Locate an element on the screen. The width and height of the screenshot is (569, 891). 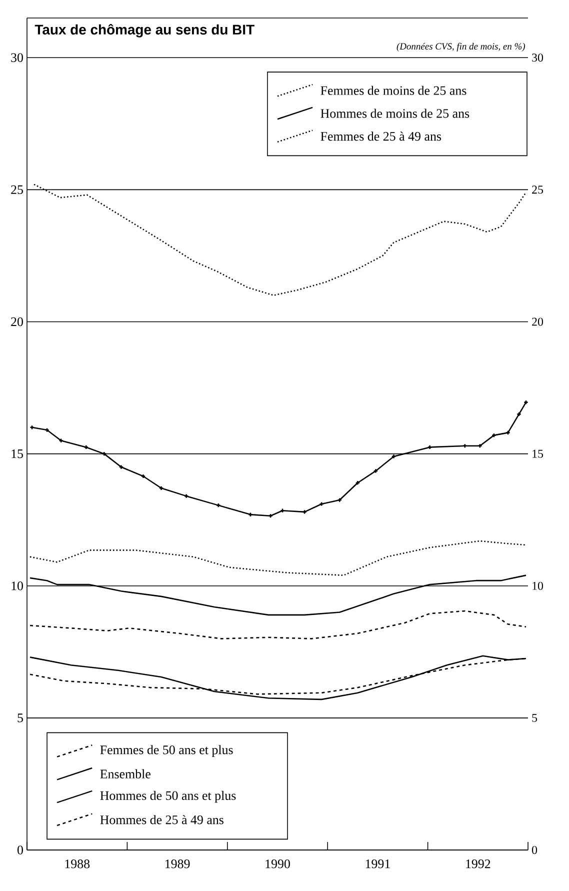
y-tick-label: 0 is located at coordinates (20, 850).